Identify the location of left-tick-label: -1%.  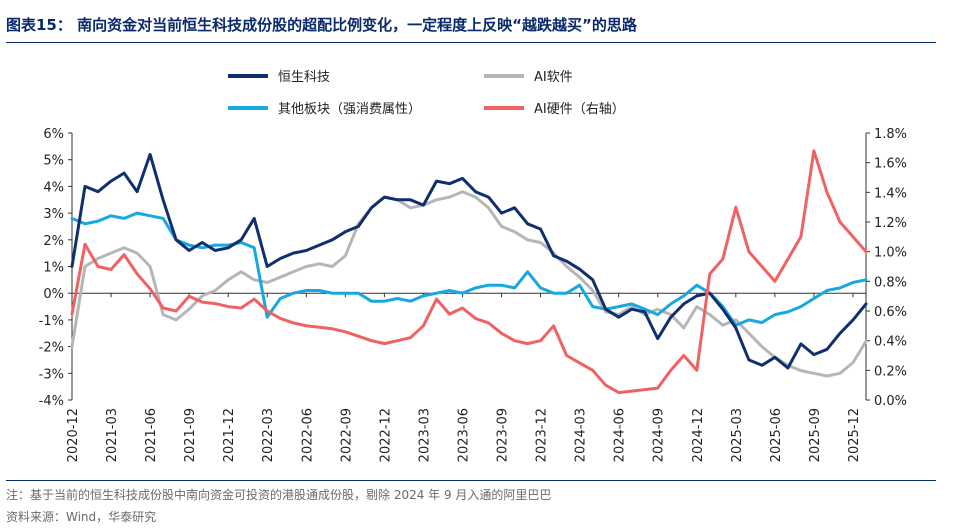
(51, 321).